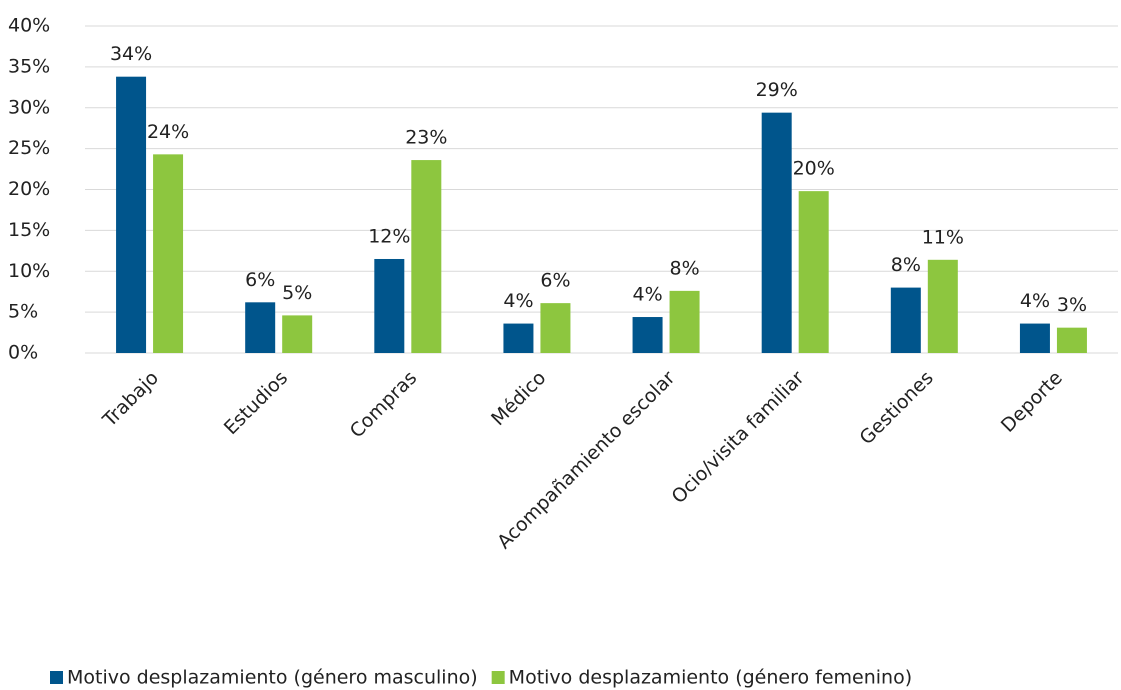 Image resolution: width=1121 pixels, height=690 pixels. Describe the element at coordinates (297, 293) in the screenshot. I see `data-label: 5%` at that location.